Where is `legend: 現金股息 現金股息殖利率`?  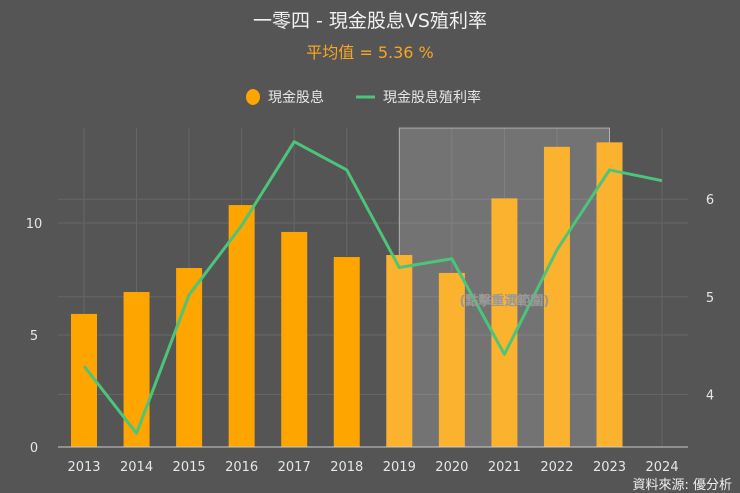 legend: 現金股息 現金股息殖利率 is located at coordinates (363, 97).